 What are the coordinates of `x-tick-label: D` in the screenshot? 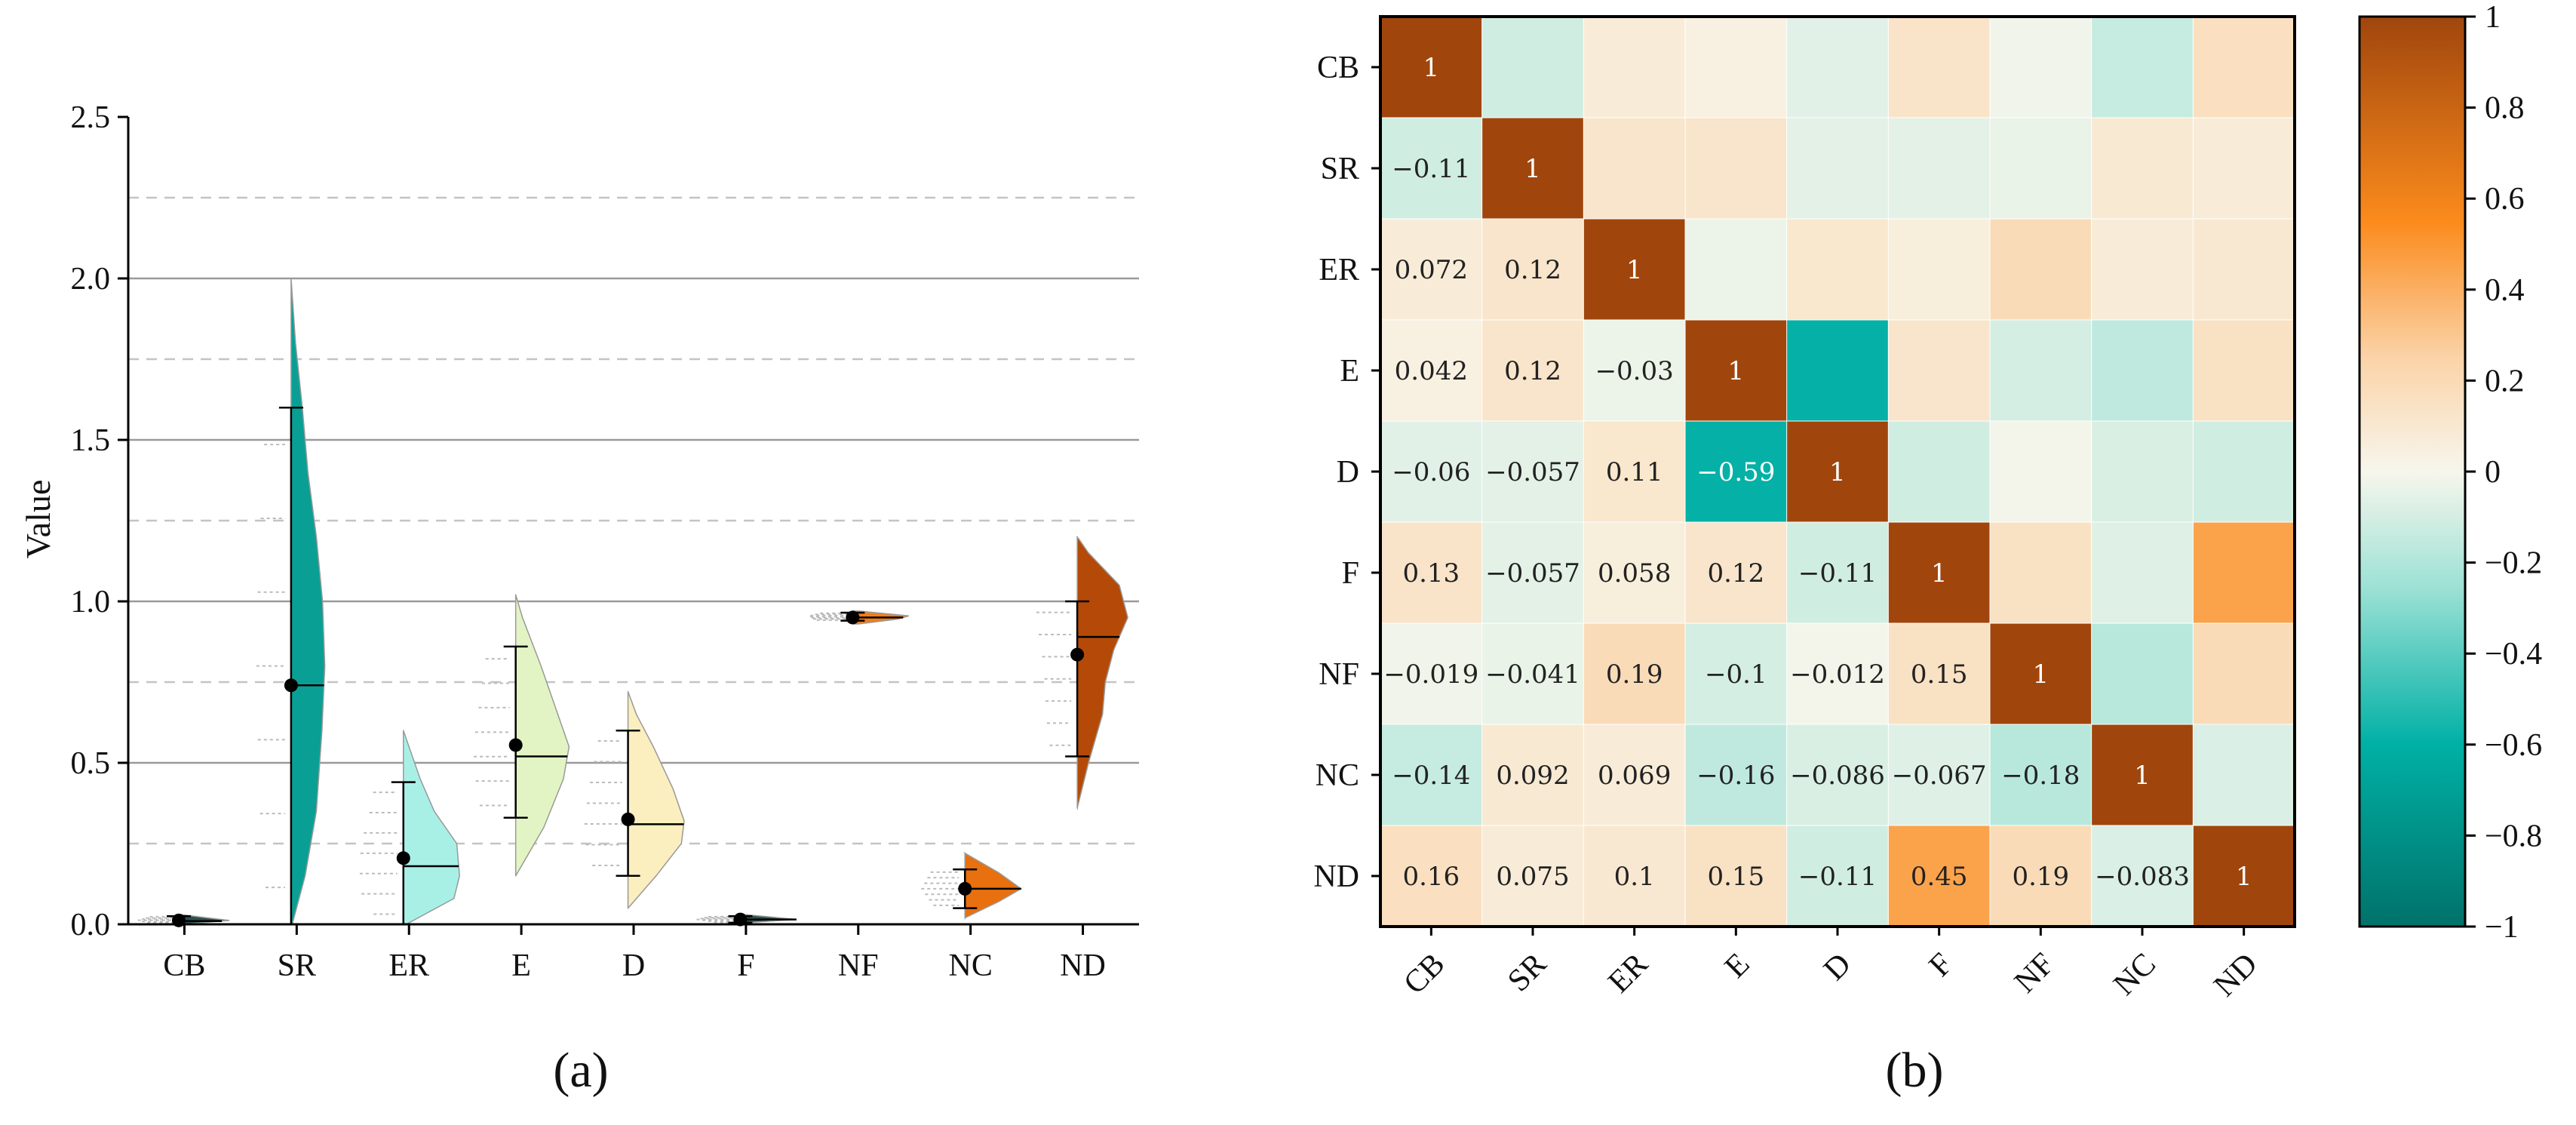 It's located at (633, 965).